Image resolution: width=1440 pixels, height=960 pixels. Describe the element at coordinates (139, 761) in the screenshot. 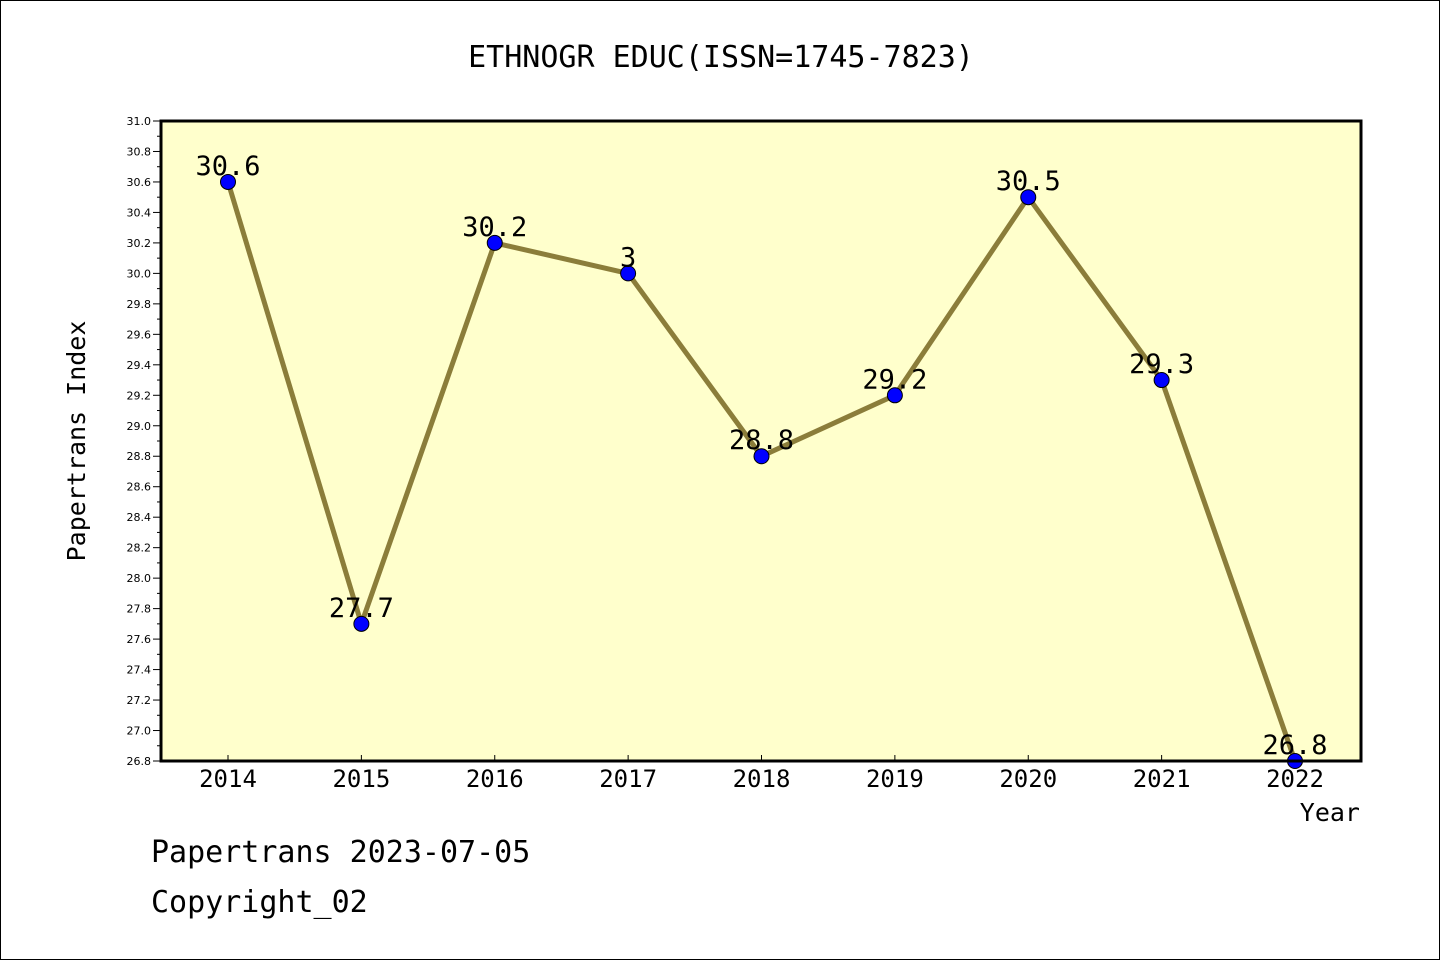

I see `y-tick-label: 26.8` at that location.